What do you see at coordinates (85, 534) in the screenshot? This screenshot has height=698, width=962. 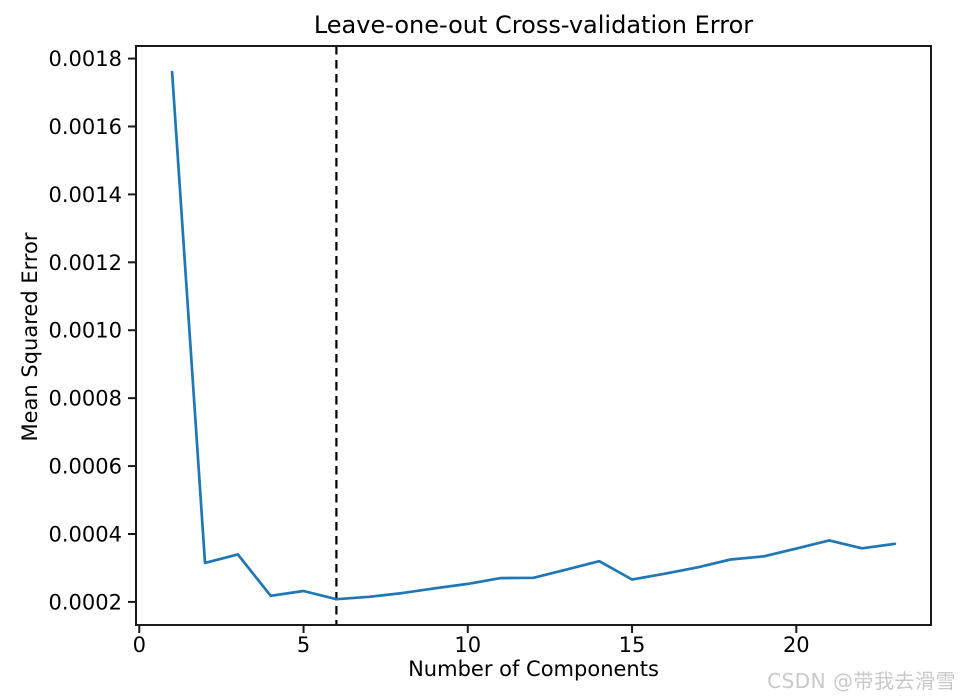 I see `y-tick-label: 0.0004` at bounding box center [85, 534].